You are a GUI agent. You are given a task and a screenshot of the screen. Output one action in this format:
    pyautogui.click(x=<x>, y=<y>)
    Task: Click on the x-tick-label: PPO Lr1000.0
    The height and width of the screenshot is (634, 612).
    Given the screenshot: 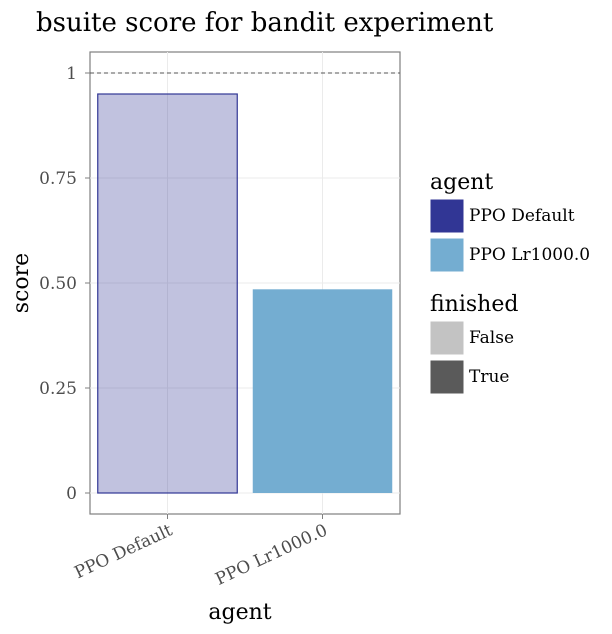 What is the action you would take?
    pyautogui.click(x=271, y=554)
    